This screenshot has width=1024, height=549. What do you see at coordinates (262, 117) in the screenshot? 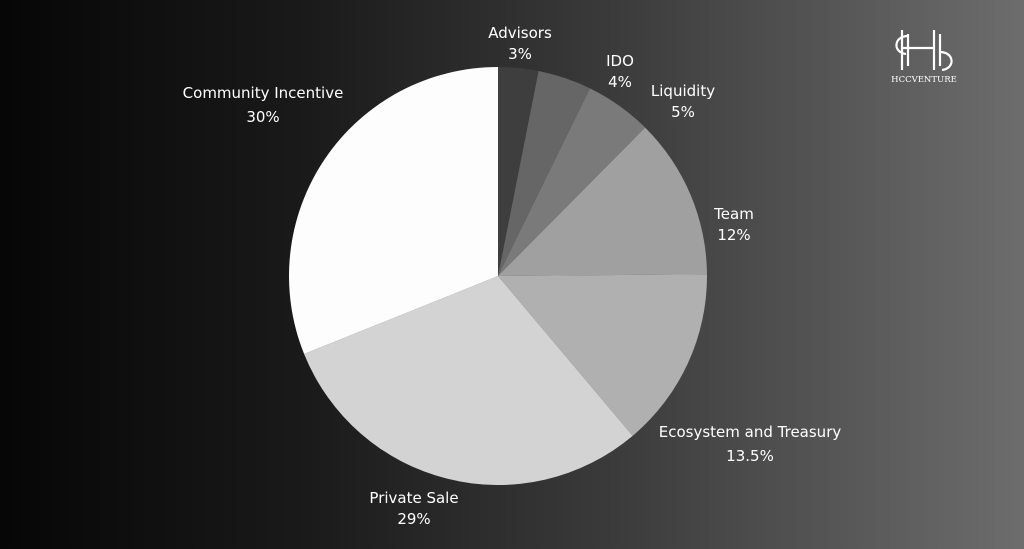
I see `slice-value-community-incentive: 30%` at bounding box center [262, 117].